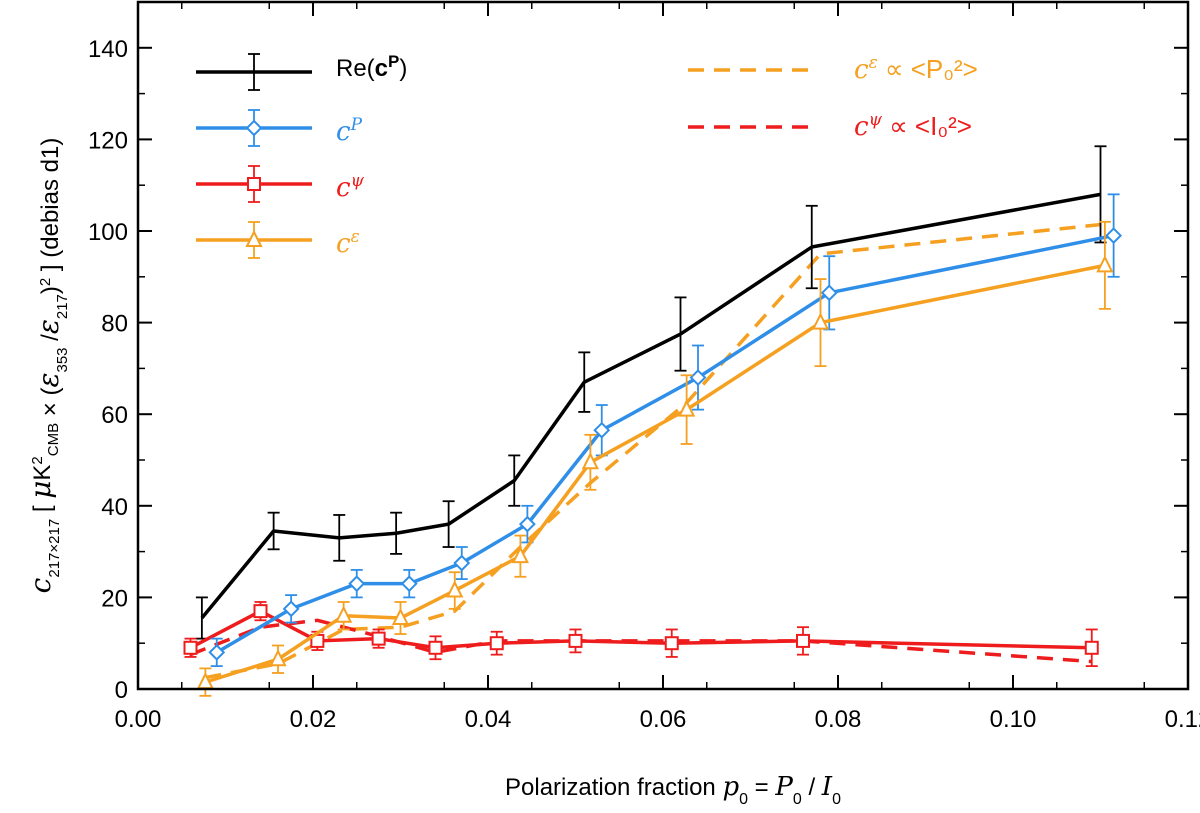  What do you see at coordinates (488, 719) in the screenshot?
I see `x-tick-label: 0.04` at bounding box center [488, 719].